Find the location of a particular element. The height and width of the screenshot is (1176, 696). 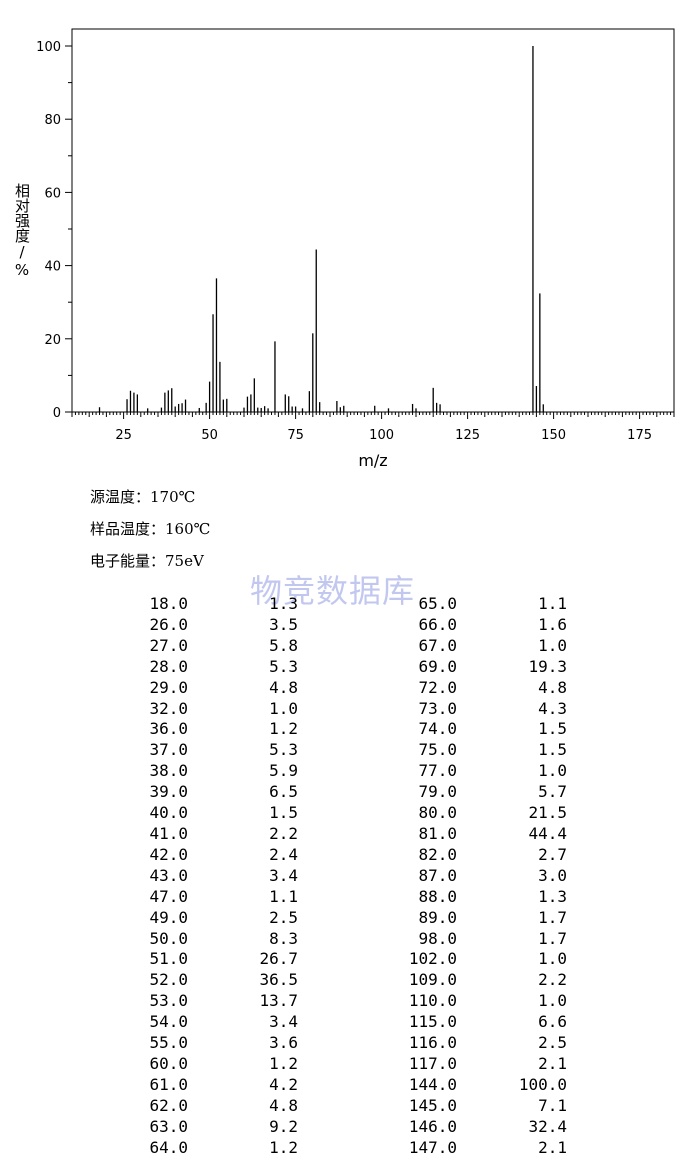

y-axis-label: 相对强度/% is located at coordinates (22, 231).